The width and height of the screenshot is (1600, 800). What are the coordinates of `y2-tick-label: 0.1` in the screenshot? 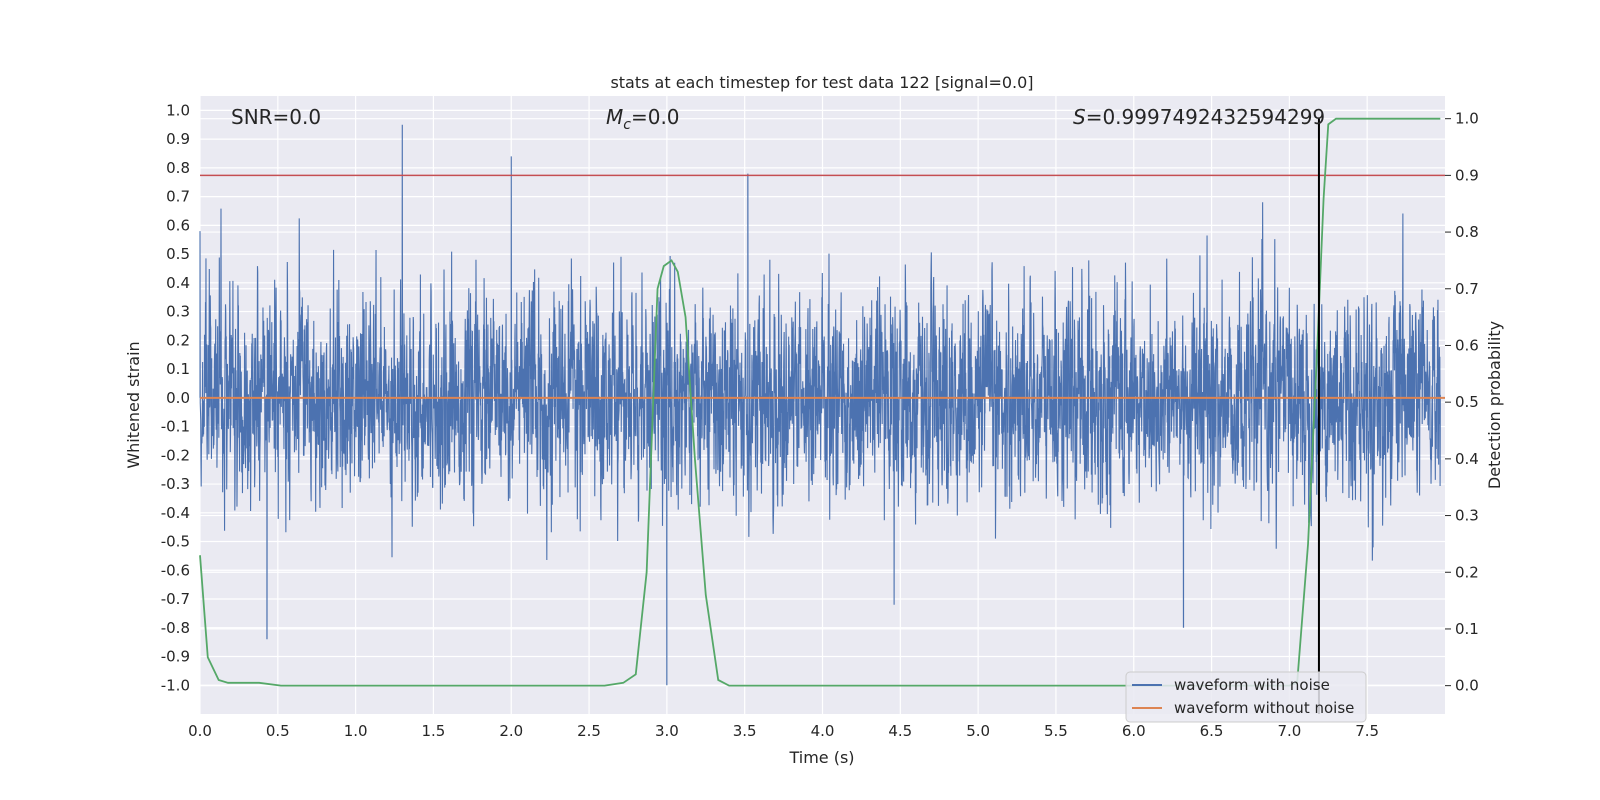 It's located at (1467, 629).